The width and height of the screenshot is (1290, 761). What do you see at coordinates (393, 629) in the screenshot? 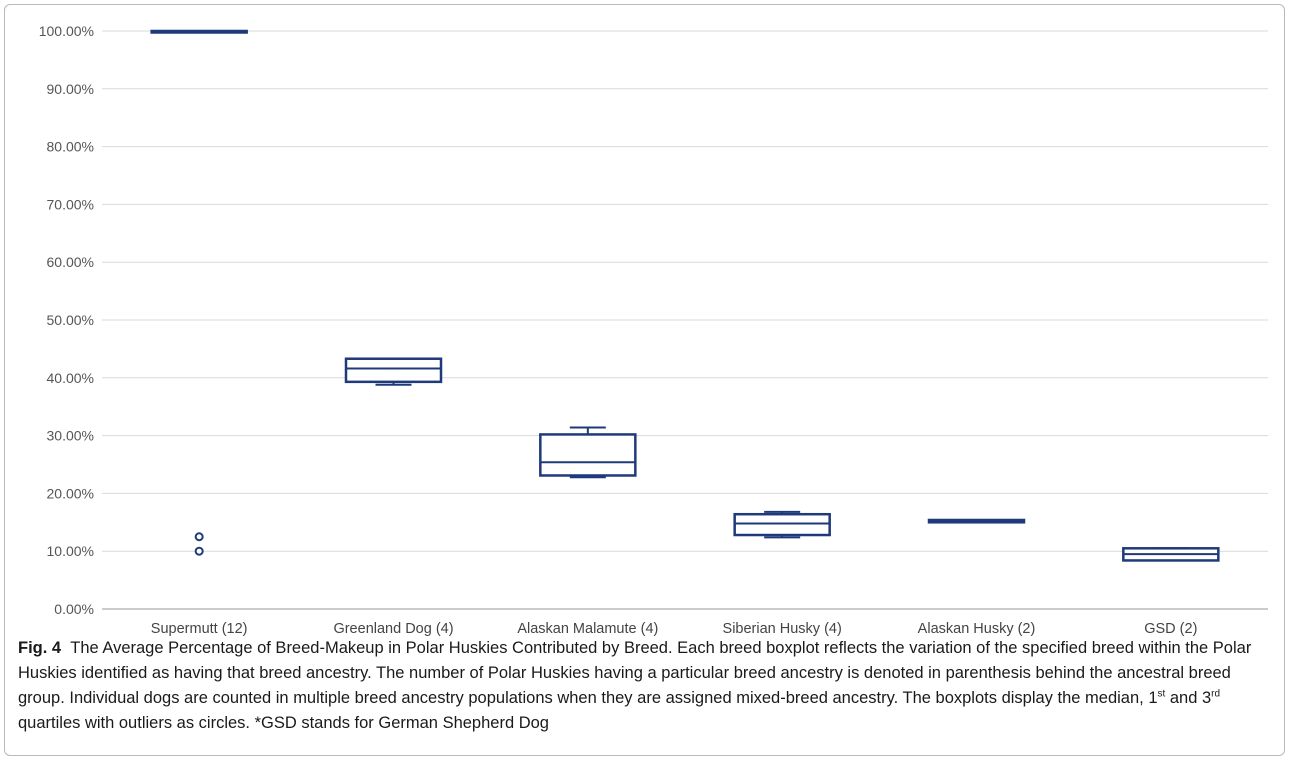
I see `x-tick-label: Greenland Dog (4)` at bounding box center [393, 629].